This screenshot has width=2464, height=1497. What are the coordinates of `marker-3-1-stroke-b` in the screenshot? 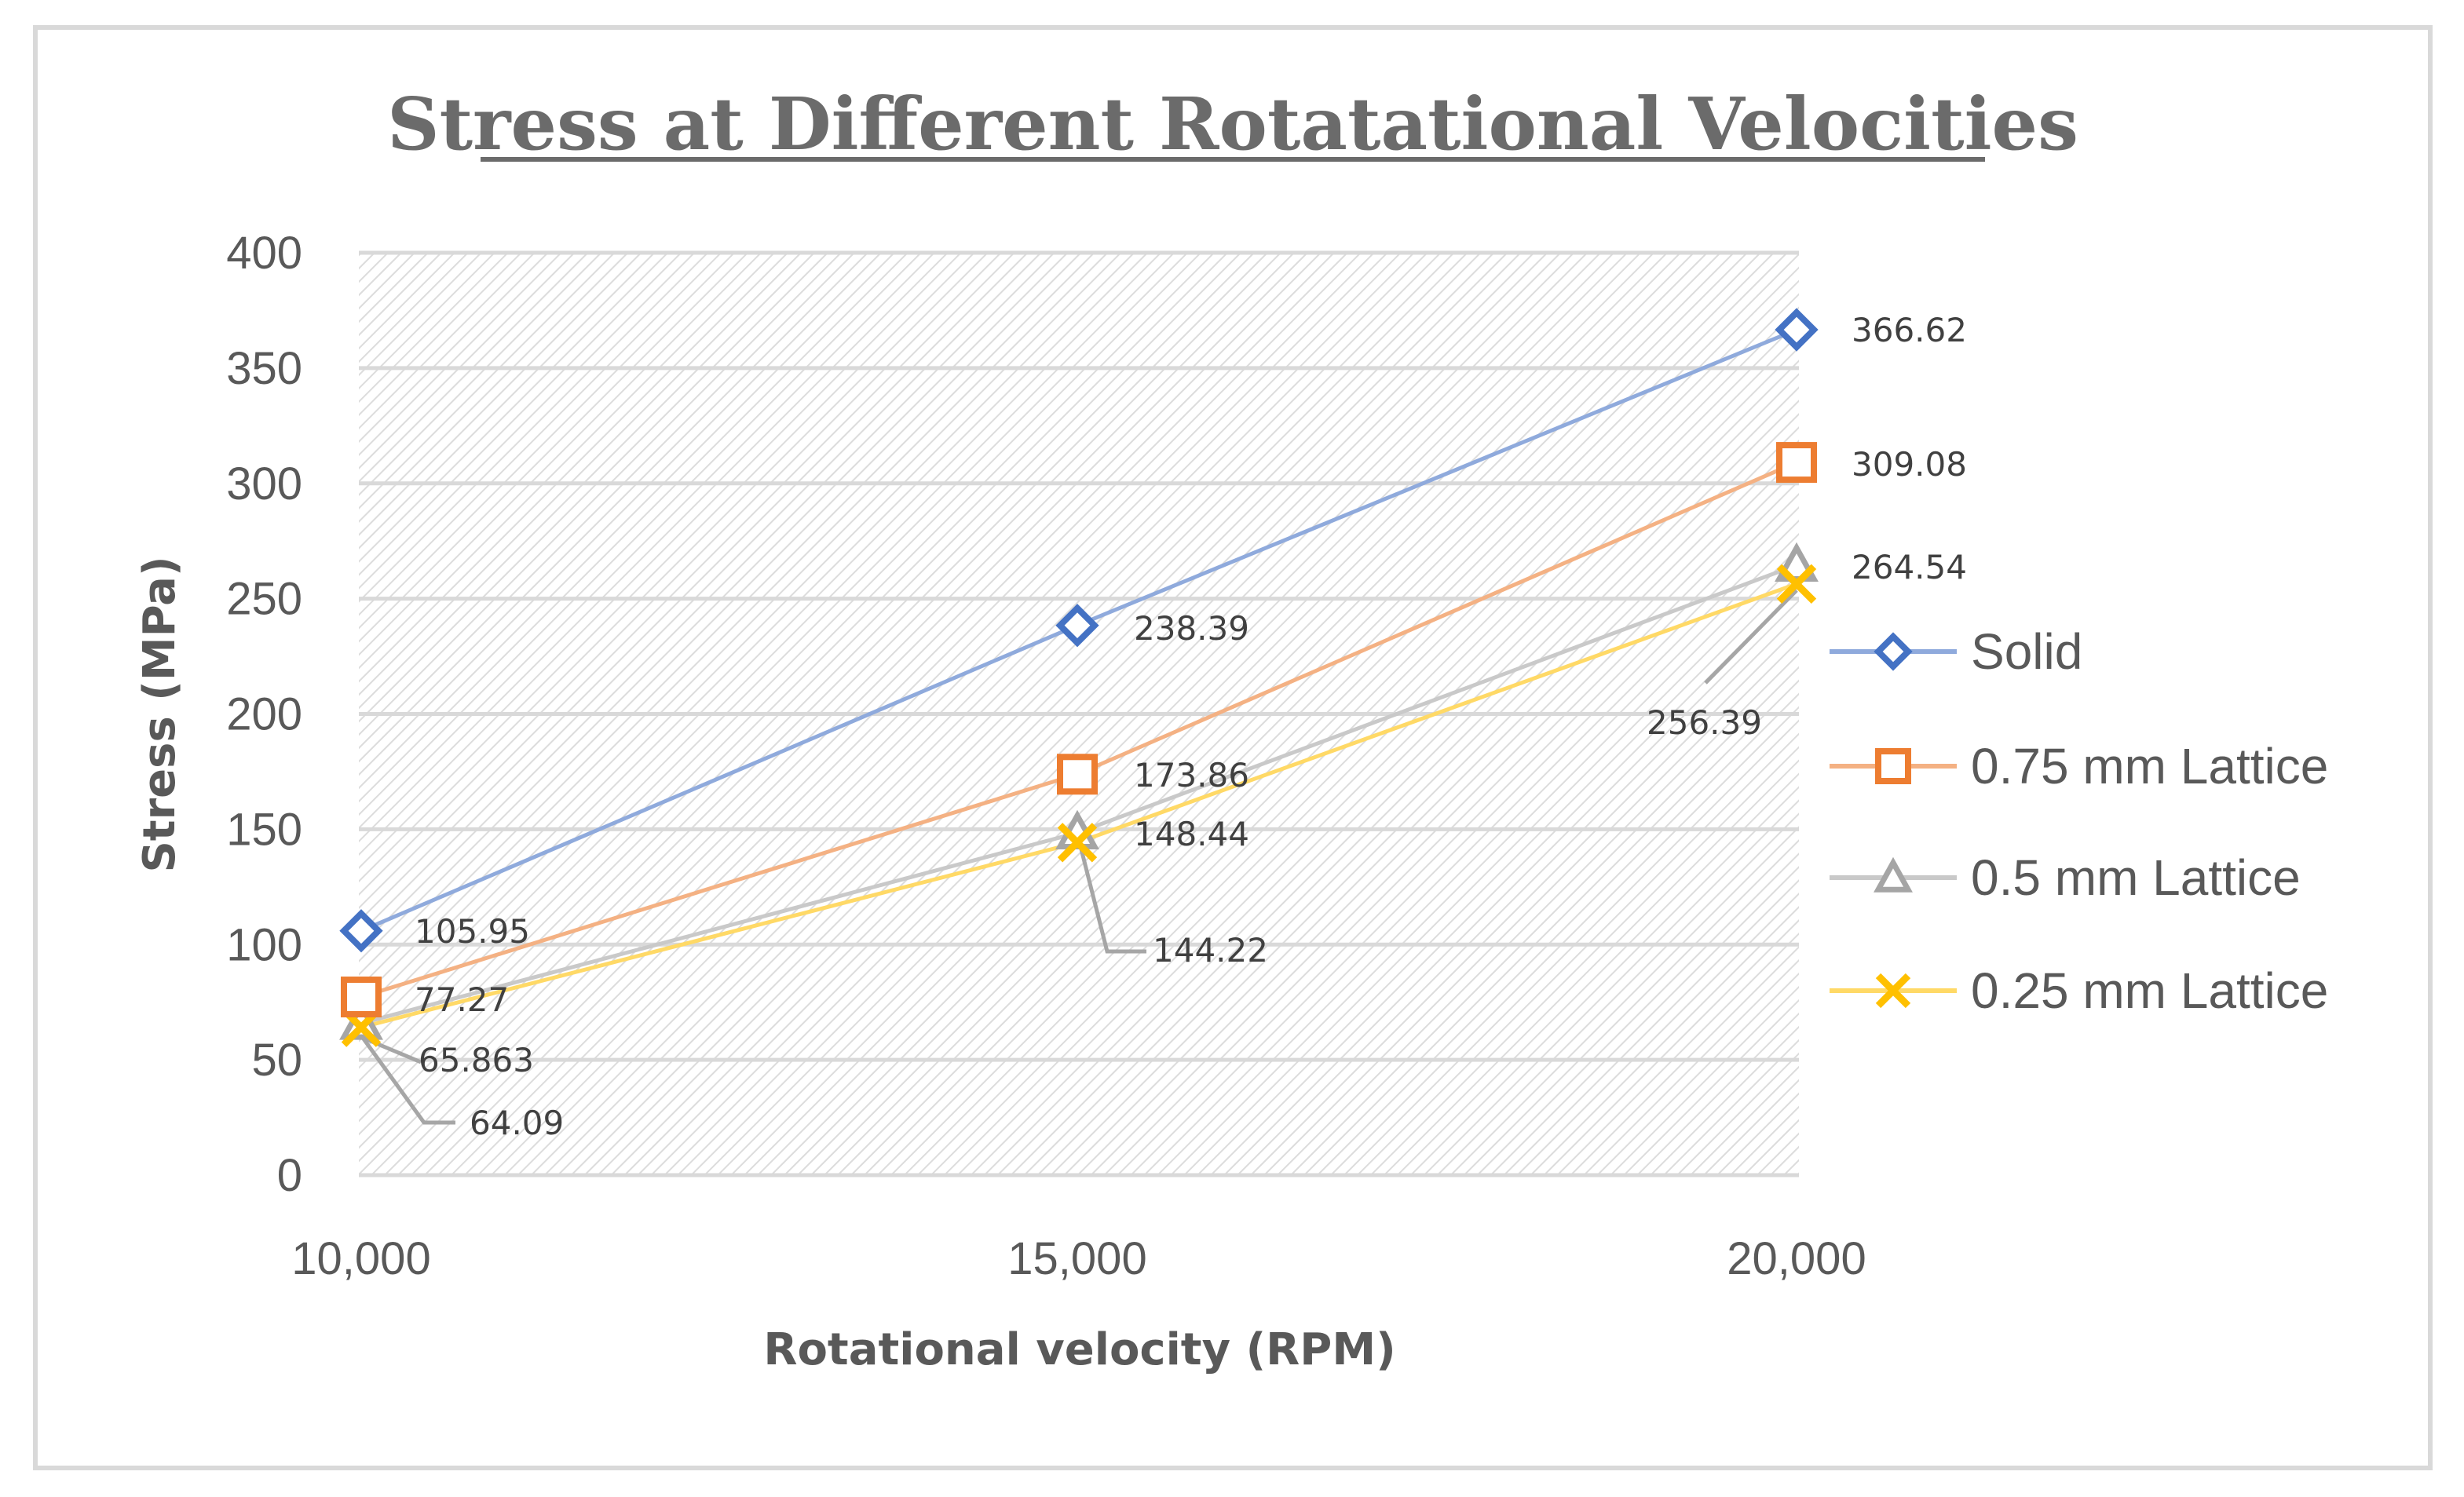 It's located at (1077, 843).